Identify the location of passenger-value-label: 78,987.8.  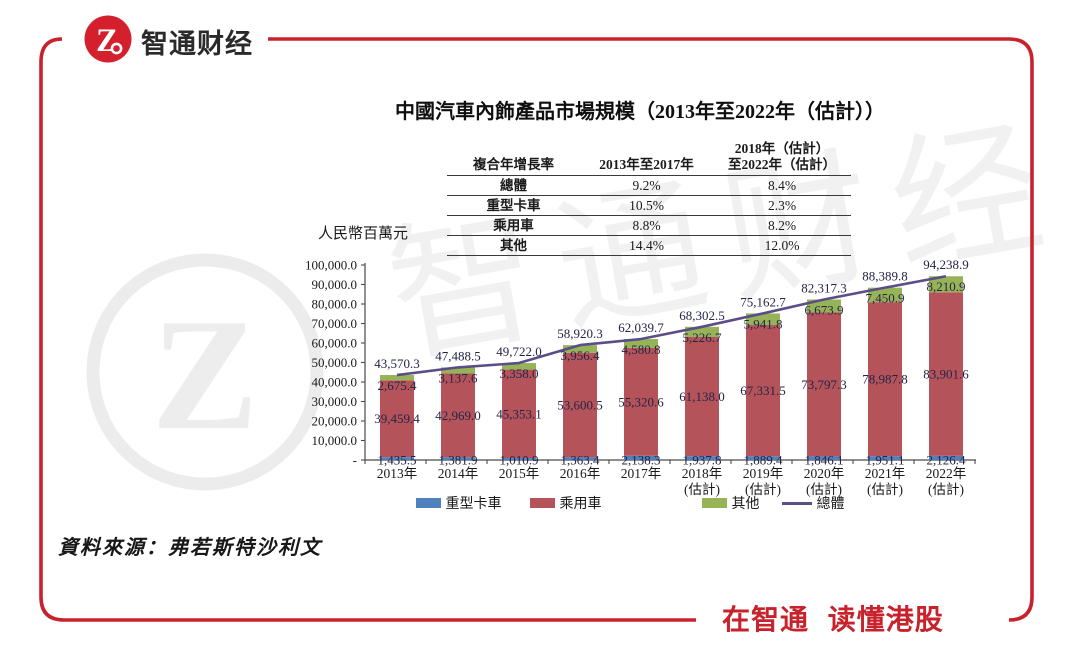
(885, 379).